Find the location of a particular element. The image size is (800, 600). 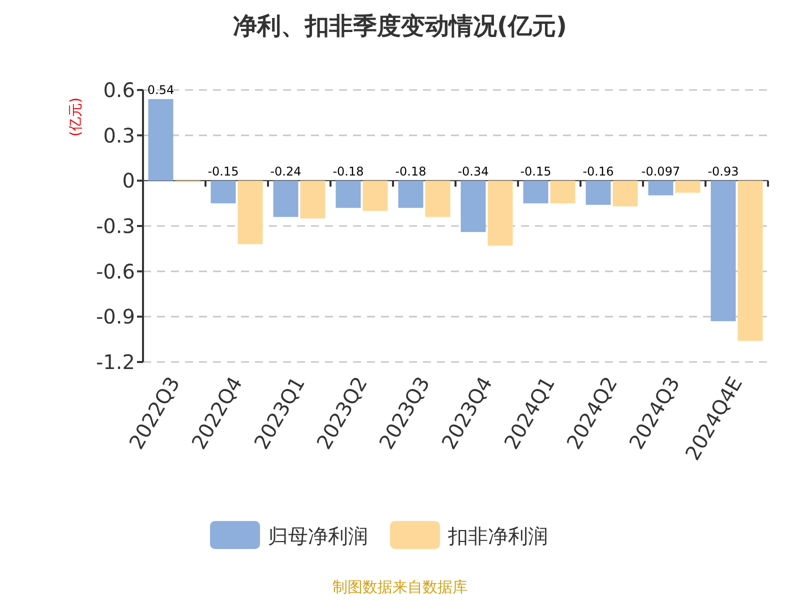

y-tick-label: 0.3 is located at coordinates (119, 135).